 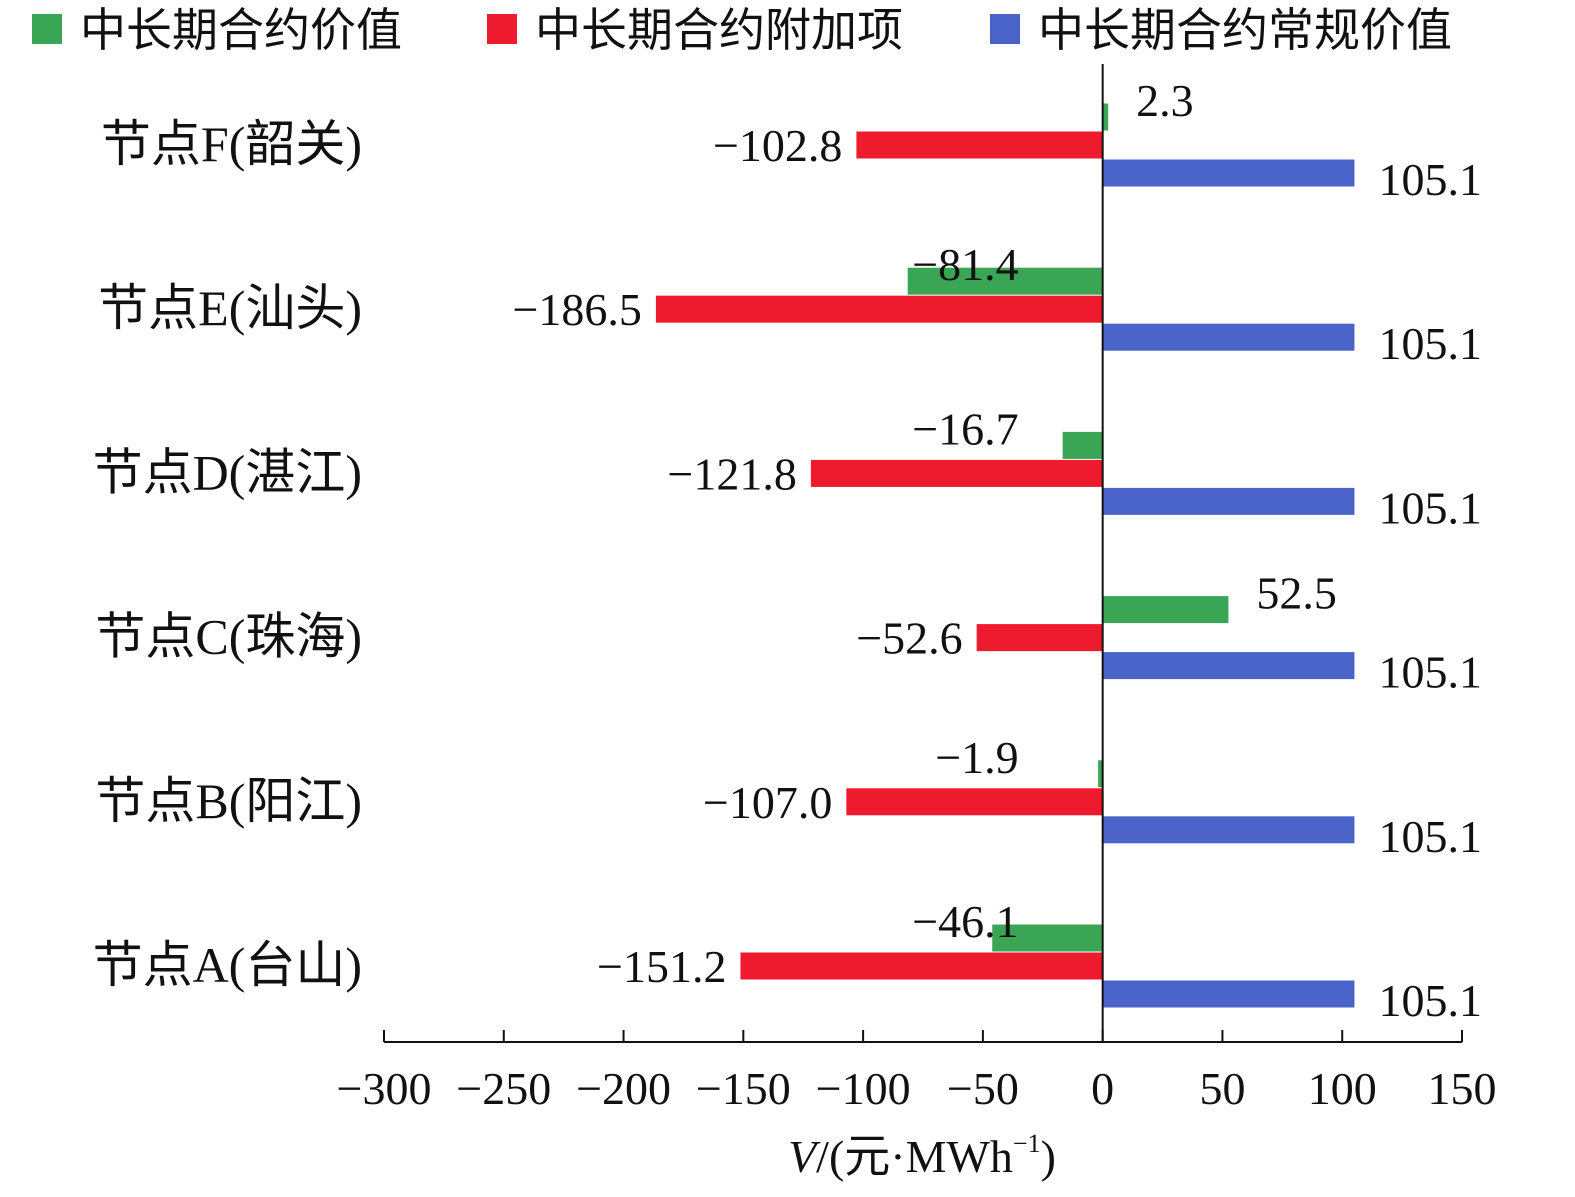 What do you see at coordinates (1430, 1000) in the screenshot?
I see `data-label-series3-cat6: 105.1` at bounding box center [1430, 1000].